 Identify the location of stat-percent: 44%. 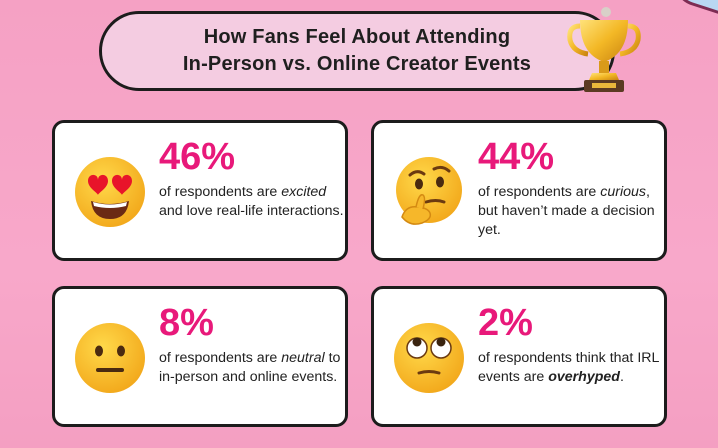
(516, 157).